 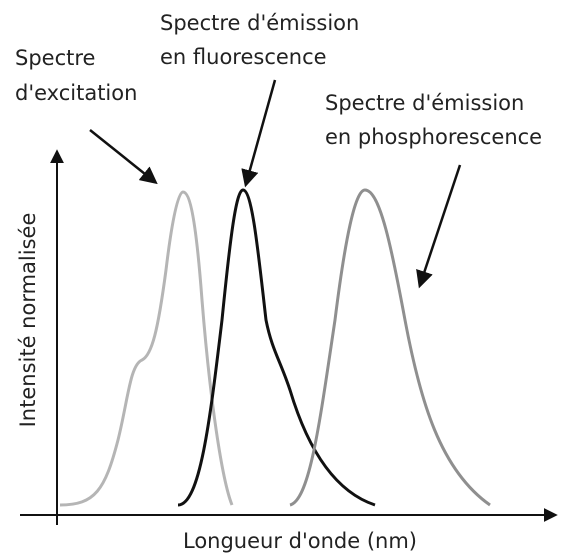 What do you see at coordinates (433, 137) in the screenshot?
I see `label-line: en phosphorescence` at bounding box center [433, 137].